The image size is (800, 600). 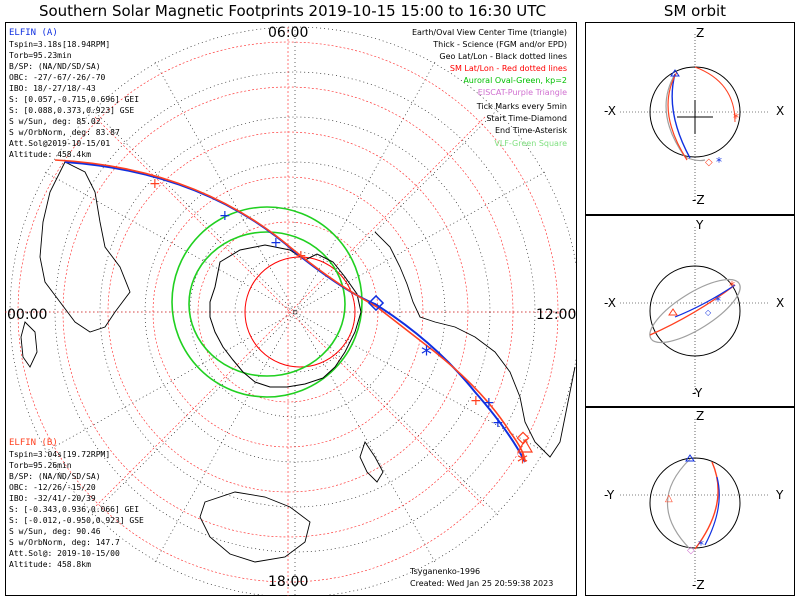 What do you see at coordinates (695, 11) in the screenshot?
I see `orbit-title: SM orbit` at bounding box center [695, 11].